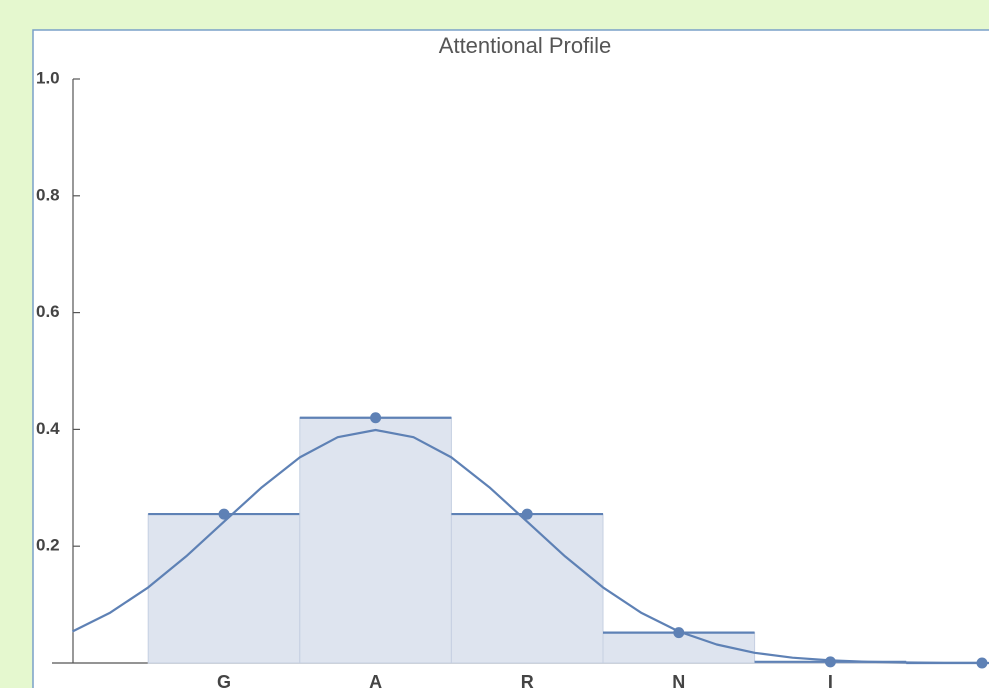 The height and width of the screenshot is (688, 989). What do you see at coordinates (525, 45) in the screenshot?
I see `chart-title: Attentional Profile` at bounding box center [525, 45].